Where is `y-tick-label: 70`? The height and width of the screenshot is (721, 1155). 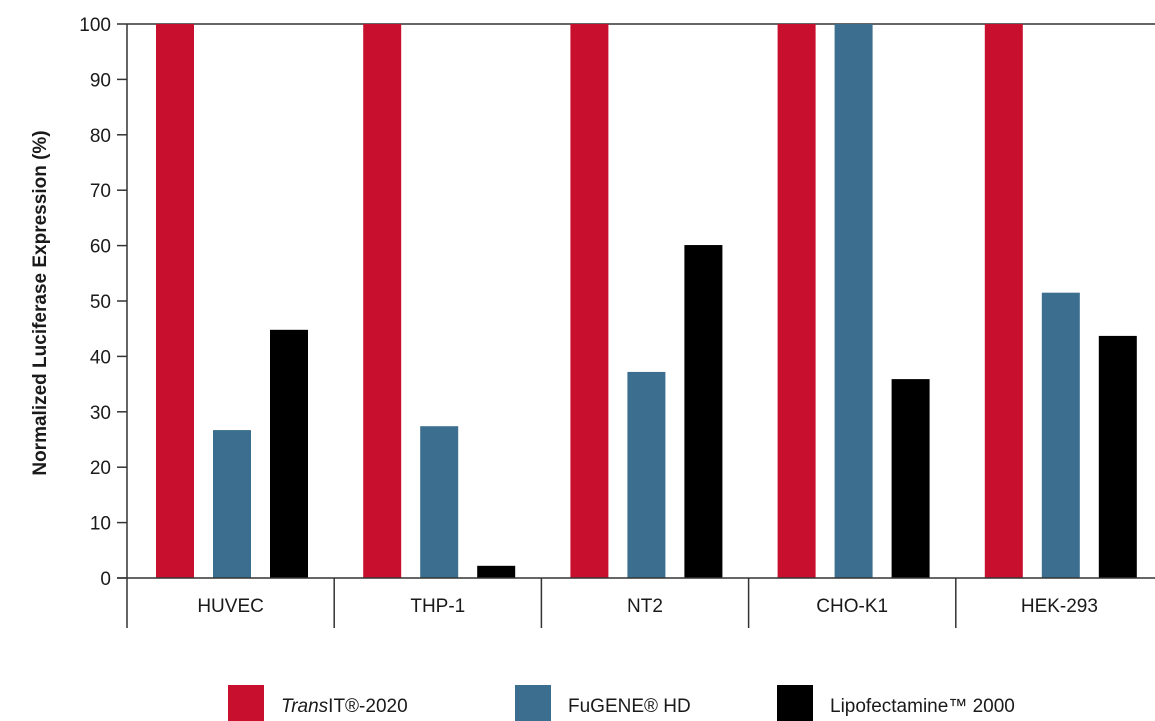
y-tick-label: 70 is located at coordinates (100, 191).